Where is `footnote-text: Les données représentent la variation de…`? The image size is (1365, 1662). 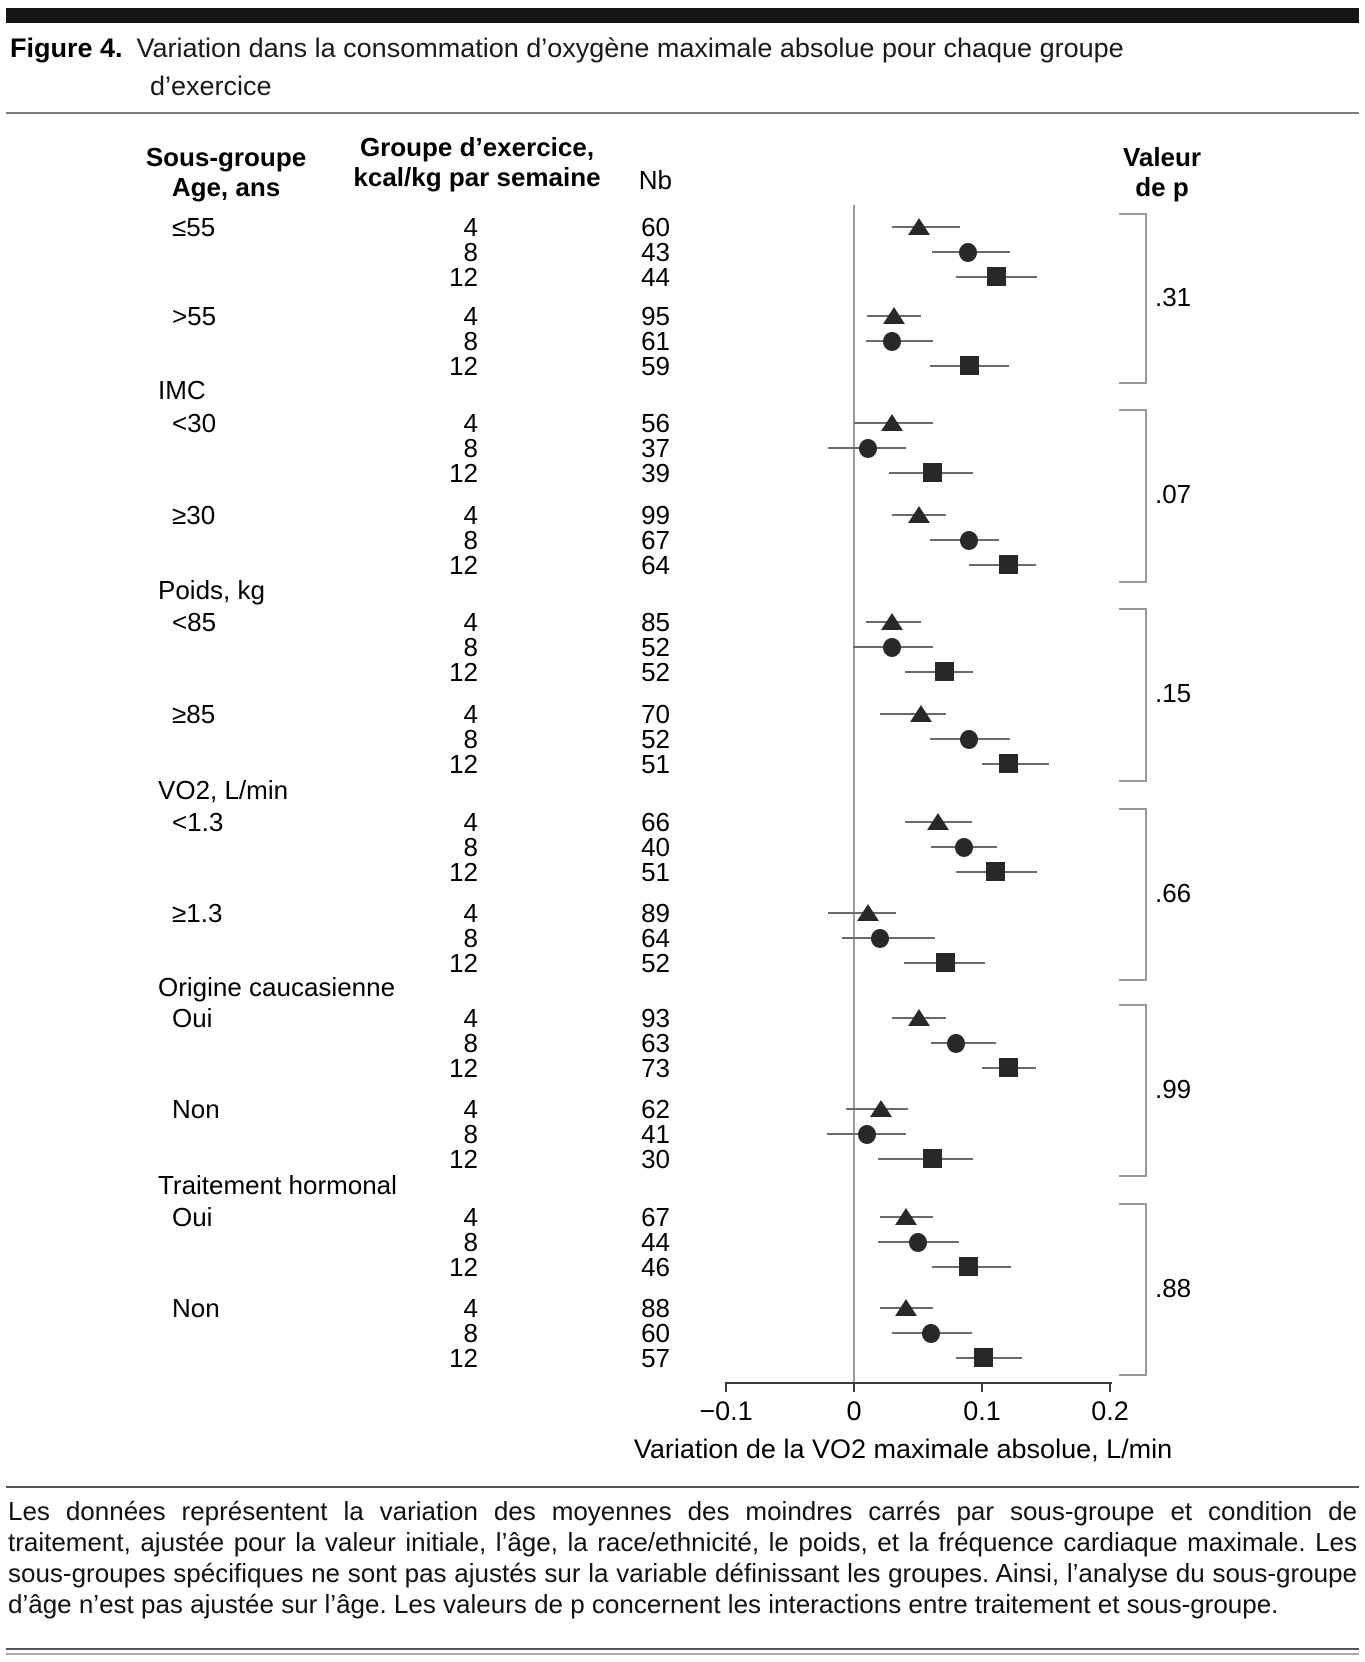
footnote-text: Les données représentent la variation de… is located at coordinates (682, 1557).